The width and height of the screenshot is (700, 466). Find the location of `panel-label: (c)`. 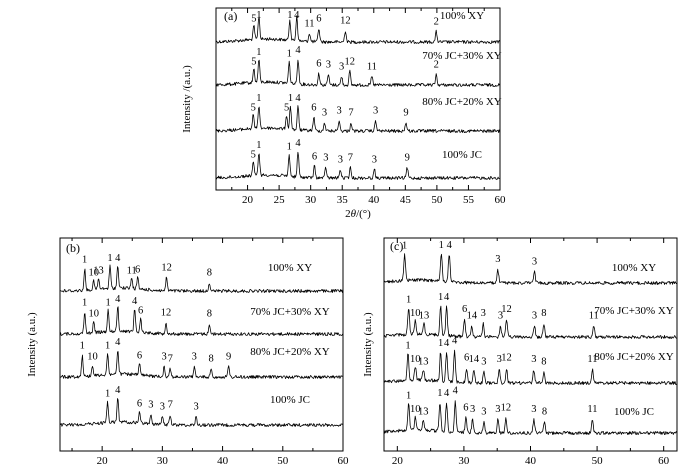

panel-label: (c) is located at coordinates (396, 246).